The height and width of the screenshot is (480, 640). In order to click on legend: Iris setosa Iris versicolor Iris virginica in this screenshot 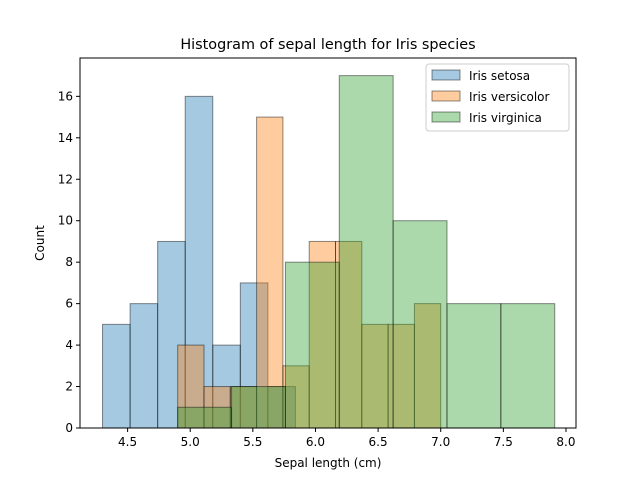, I will do `click(497, 97)`.